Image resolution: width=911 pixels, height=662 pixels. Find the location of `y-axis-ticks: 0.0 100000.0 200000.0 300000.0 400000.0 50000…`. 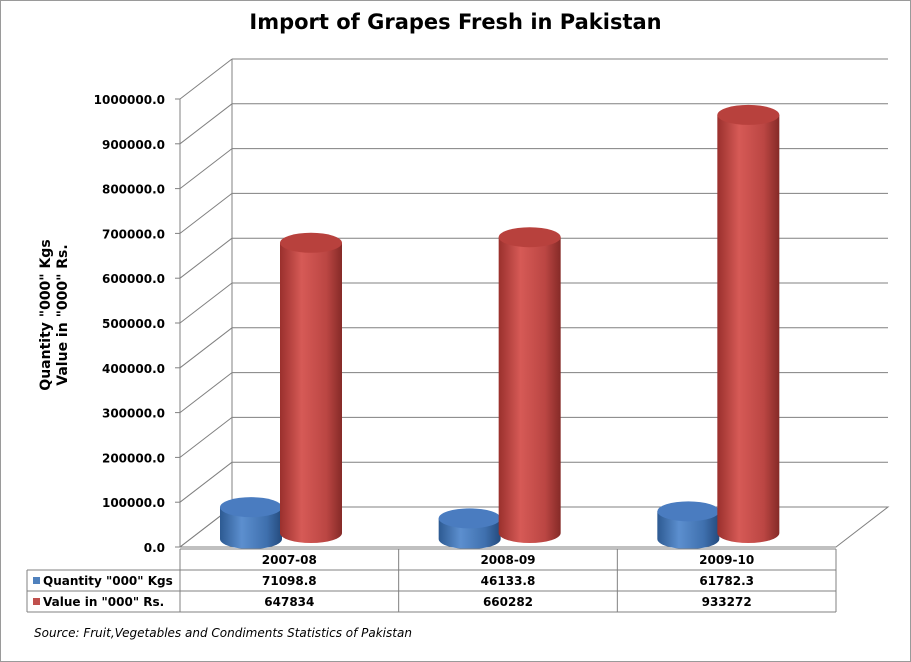

y-axis-ticks: 0.0 100000.0 200000.0 300000.0 400000.0 50000… is located at coordinates (137, 324).